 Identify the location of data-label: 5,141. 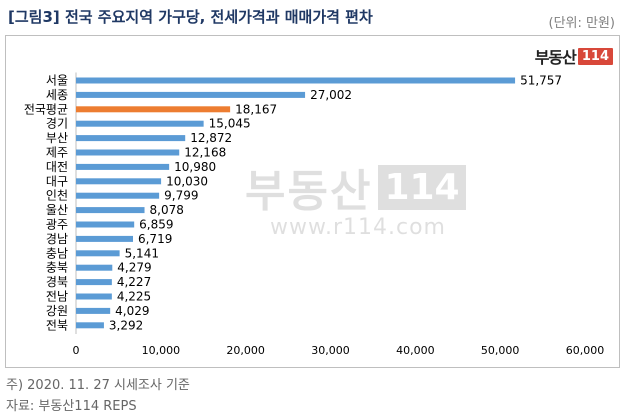
(142, 253).